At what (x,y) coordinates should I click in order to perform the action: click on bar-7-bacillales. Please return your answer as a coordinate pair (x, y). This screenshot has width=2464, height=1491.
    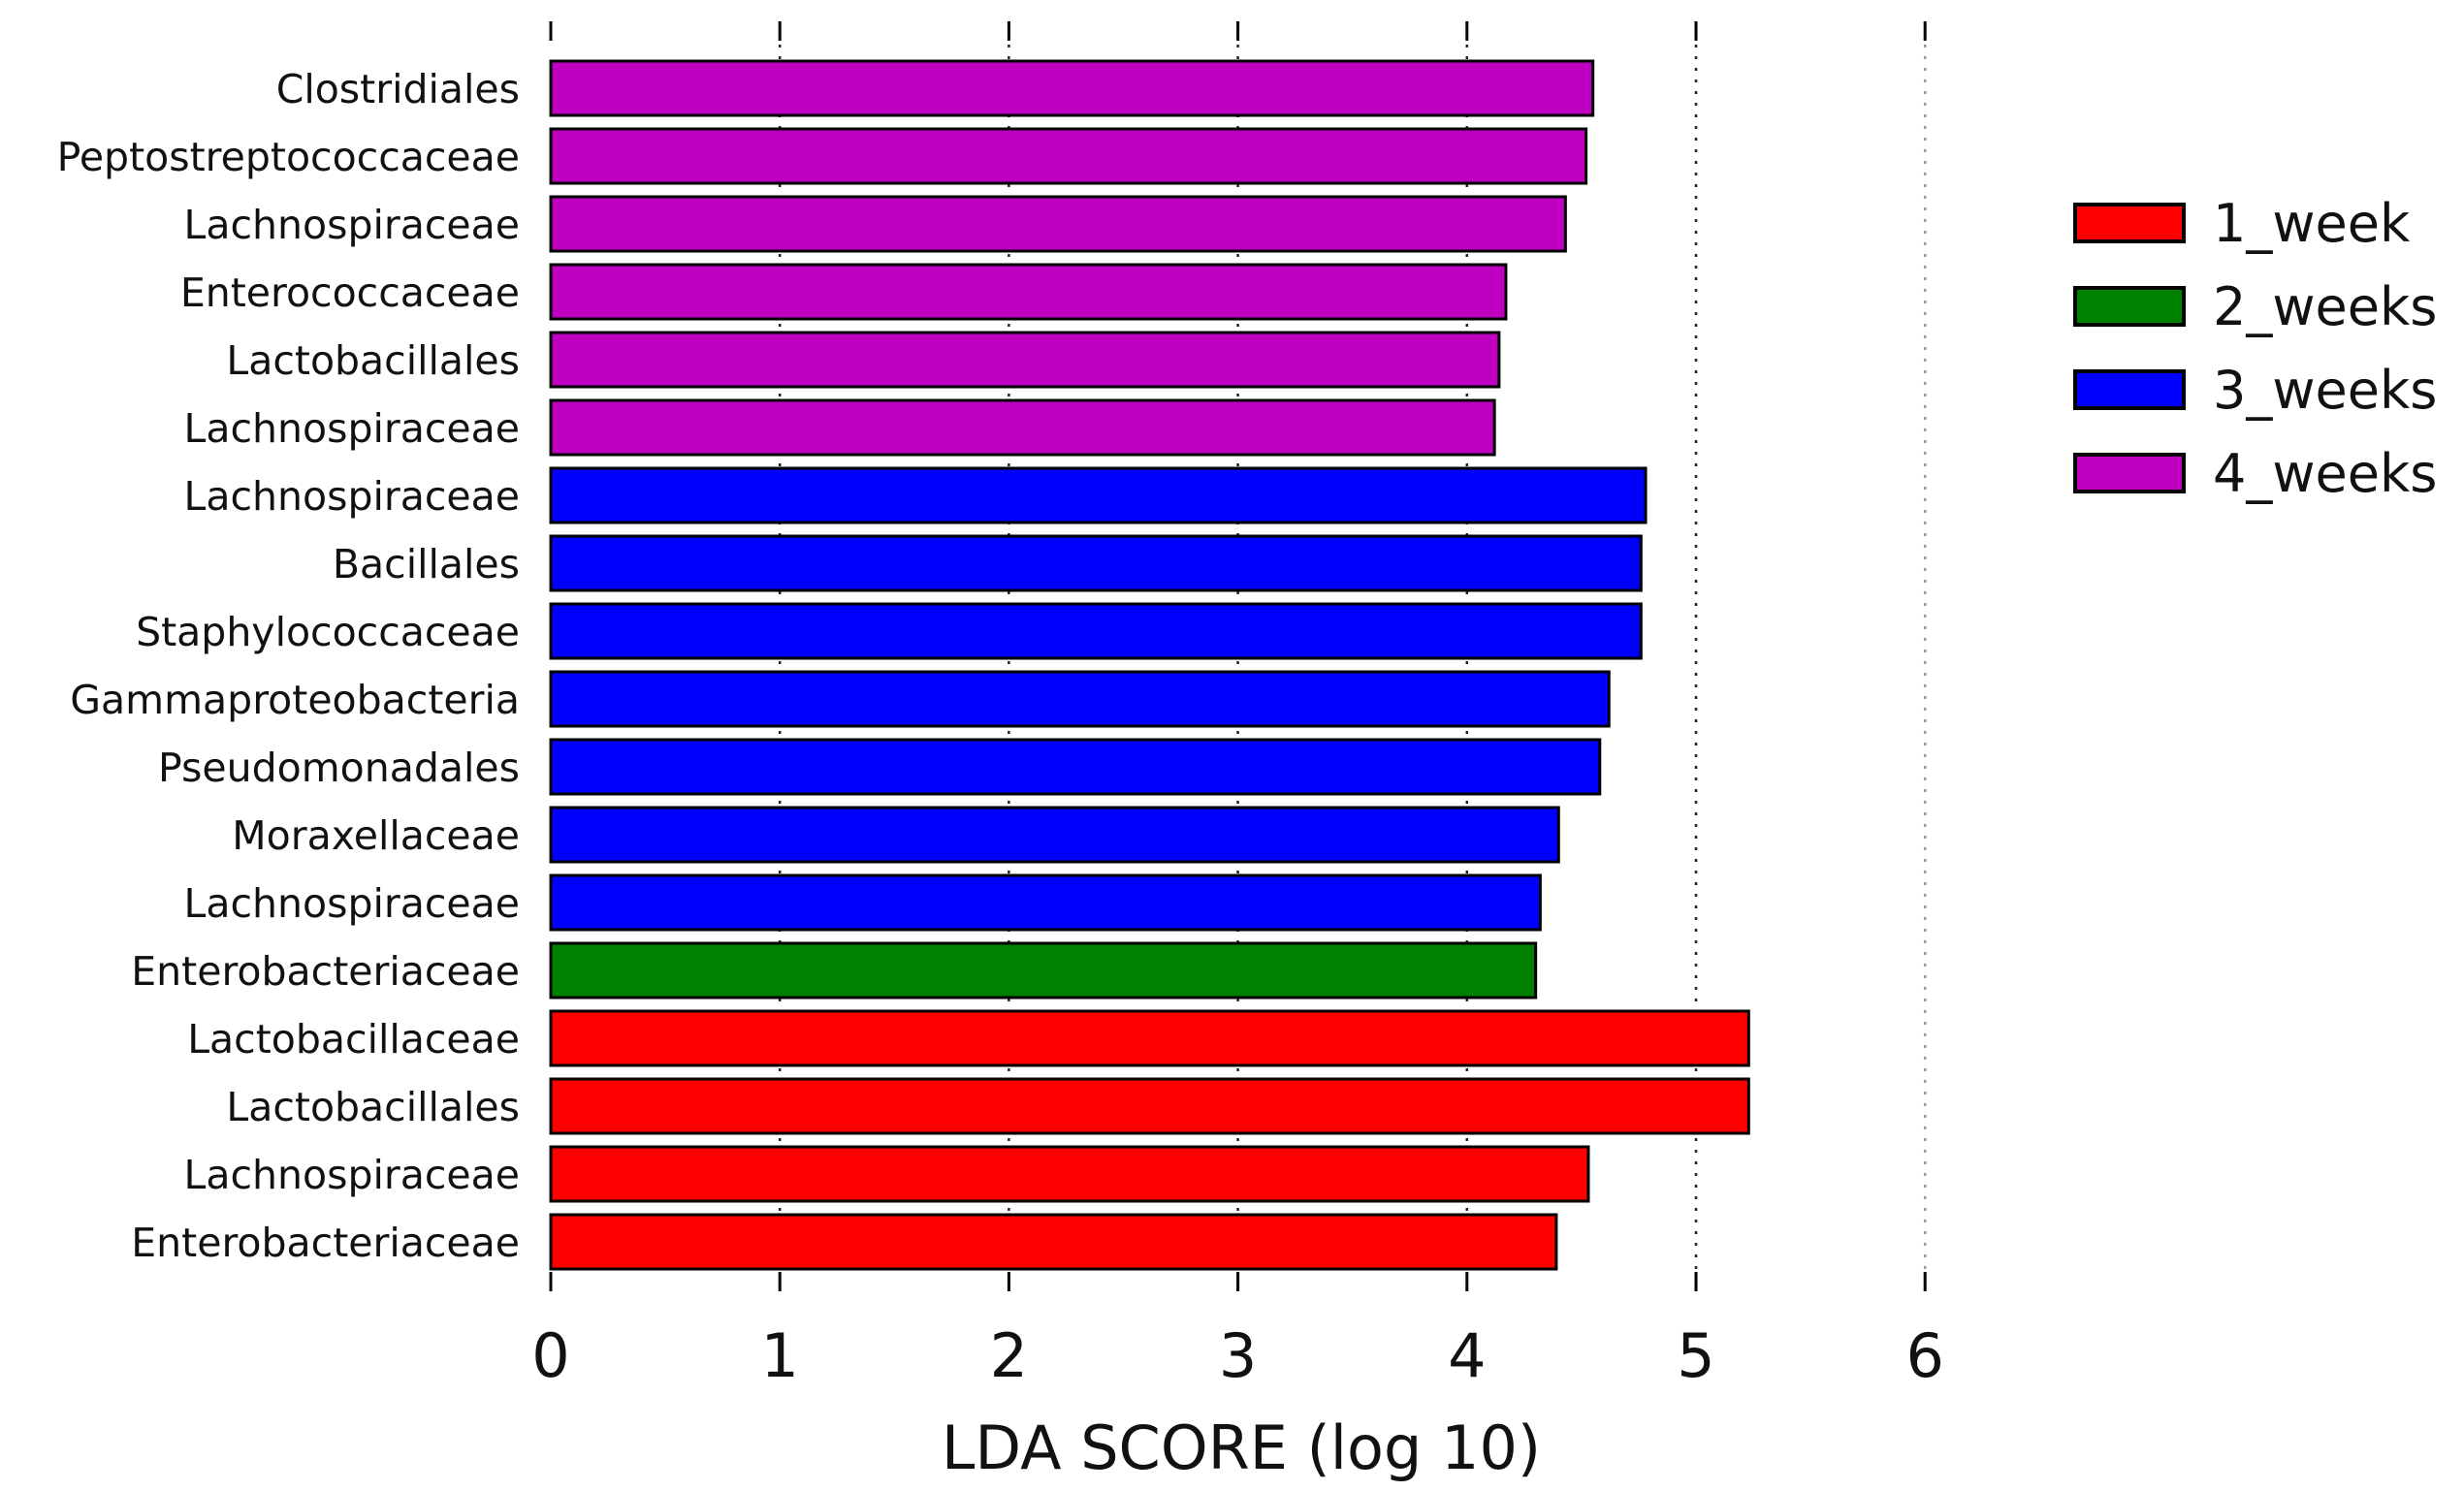
    Looking at the image, I should click on (1096, 563).